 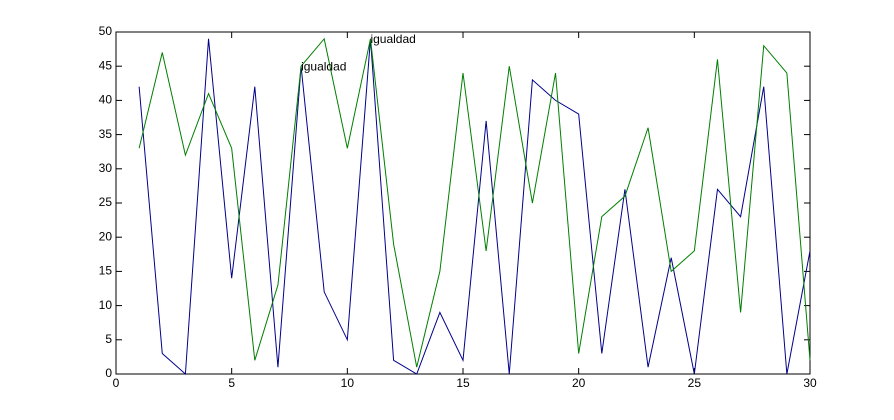 What do you see at coordinates (695, 383) in the screenshot?
I see `x-tick-label: 25` at bounding box center [695, 383].